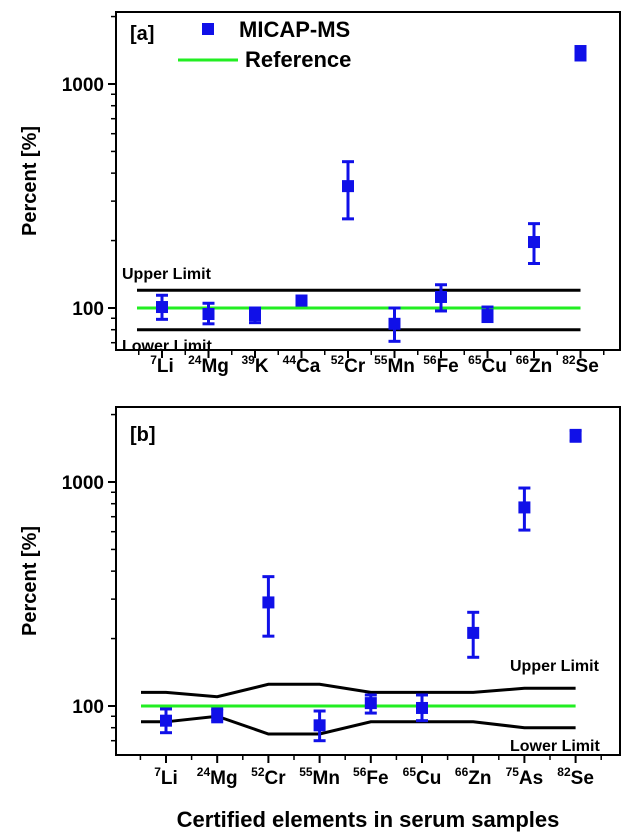 The width and height of the screenshot is (630, 837). Describe the element at coordinates (358, 690) in the screenshot. I see `upper-limit-line` at that location.